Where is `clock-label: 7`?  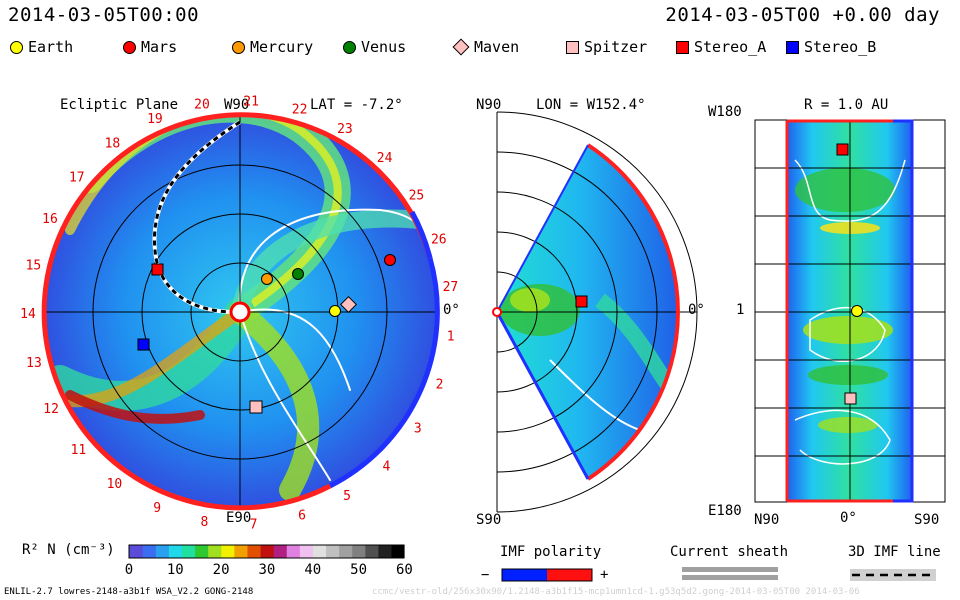
clock-label: 7 is located at coordinates (254, 525).